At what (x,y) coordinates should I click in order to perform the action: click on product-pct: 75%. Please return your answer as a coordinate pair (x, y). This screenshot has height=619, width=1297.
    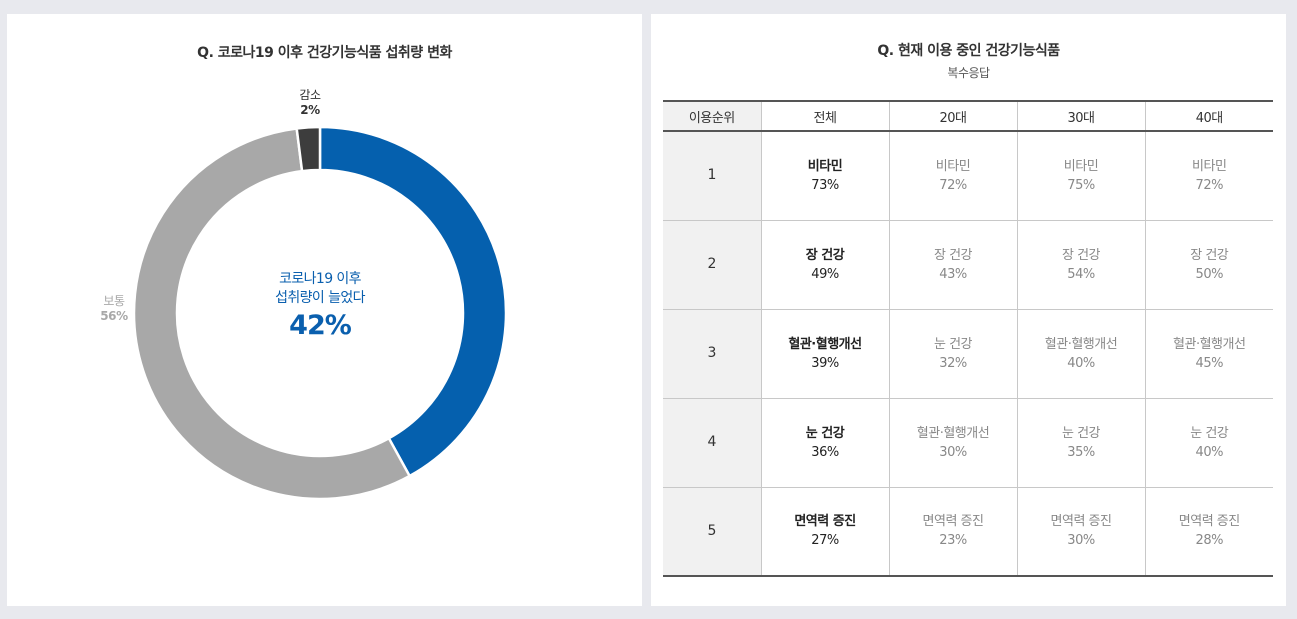
    Looking at the image, I should click on (1081, 185).